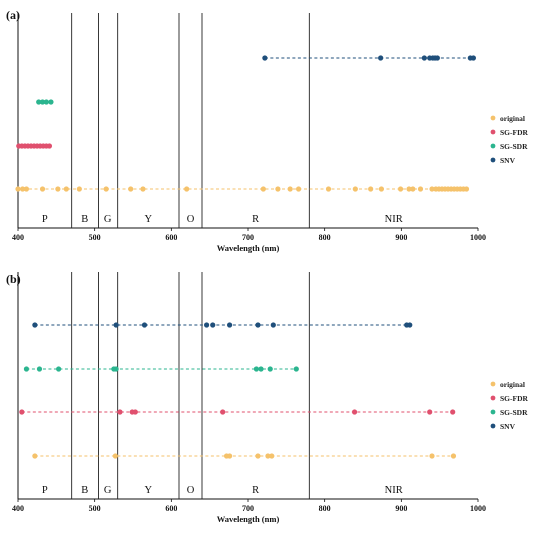 This screenshot has width=550, height=535. What do you see at coordinates (13, 279) in the screenshot?
I see `panel-label: (b)` at bounding box center [13, 279].